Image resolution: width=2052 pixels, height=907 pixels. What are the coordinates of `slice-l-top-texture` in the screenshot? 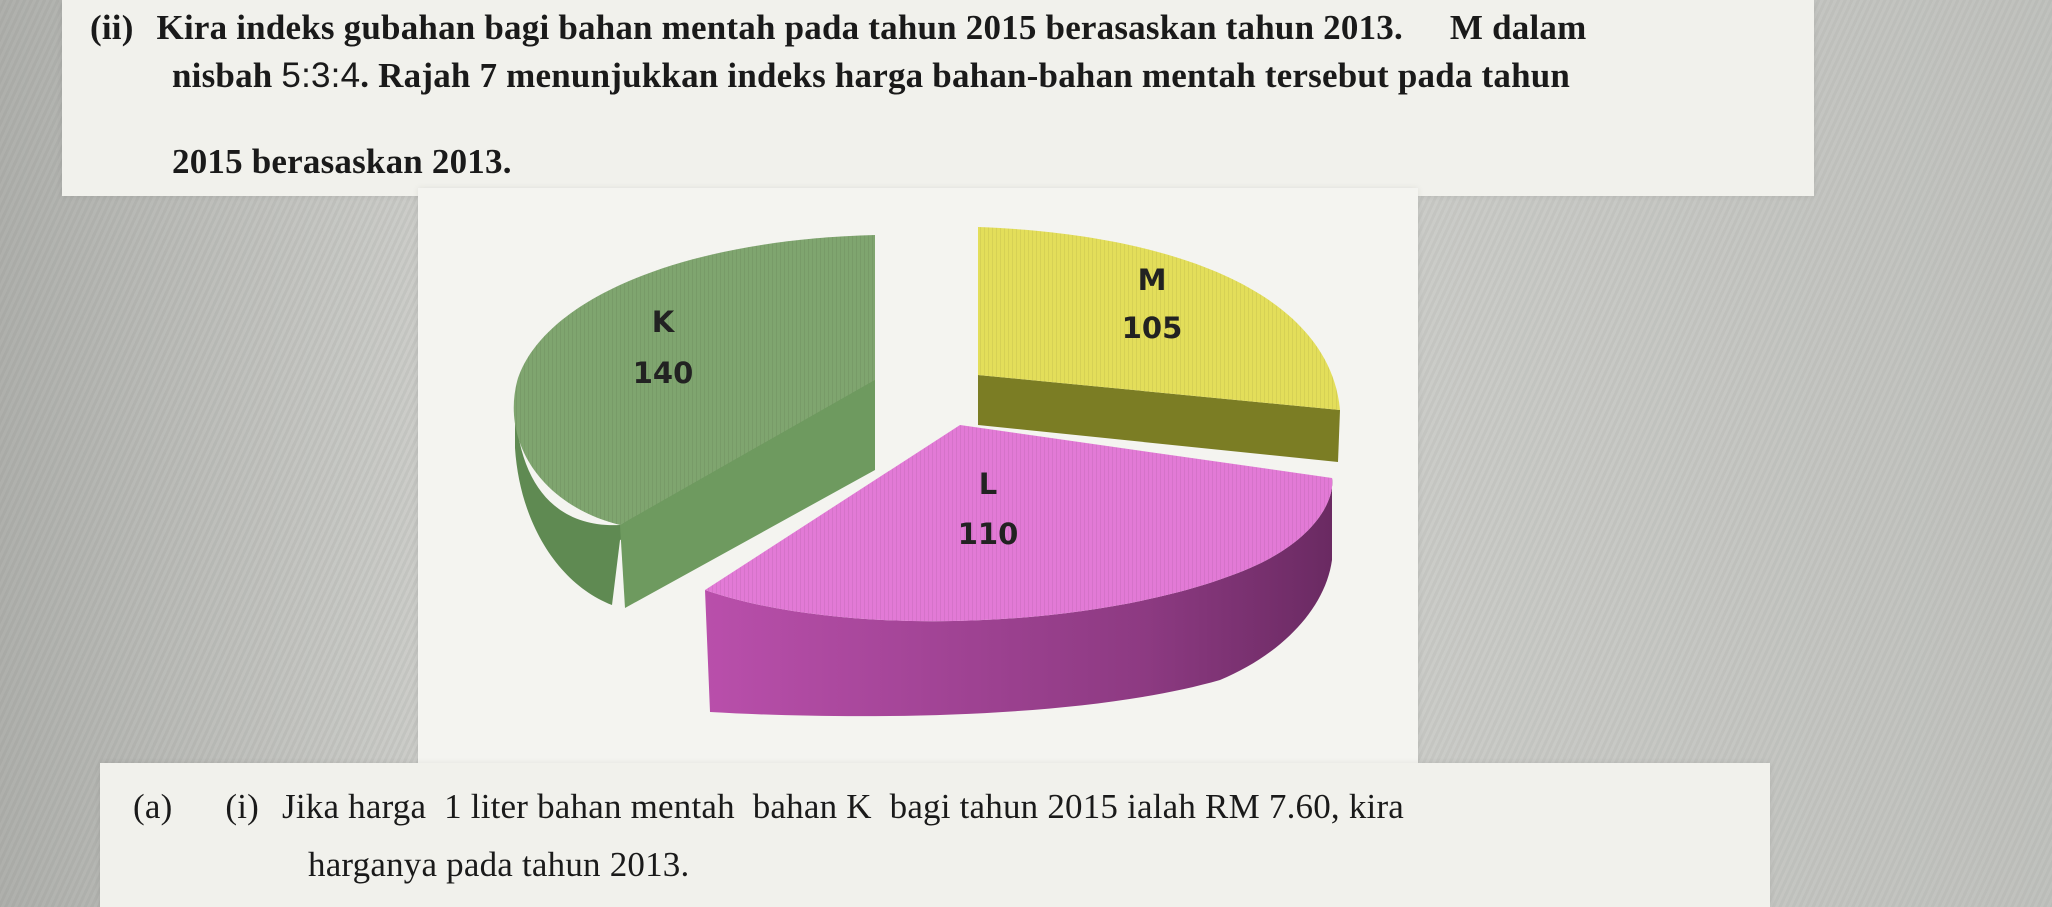 It's located at (1019, 523).